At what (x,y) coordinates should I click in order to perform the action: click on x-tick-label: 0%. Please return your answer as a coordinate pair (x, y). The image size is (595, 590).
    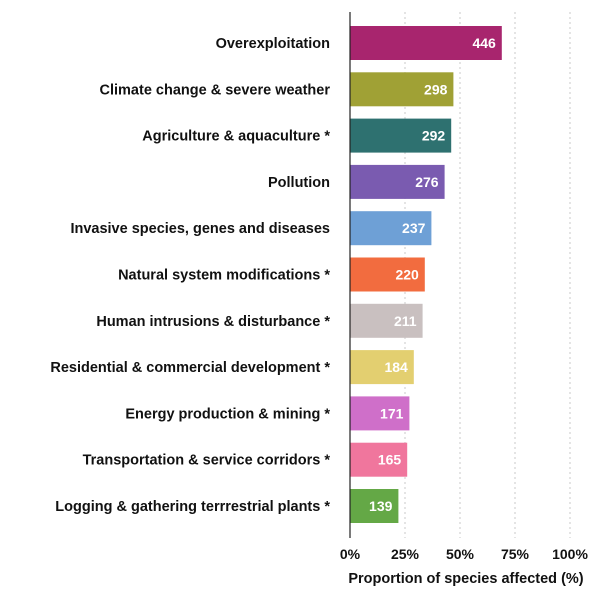
    Looking at the image, I should click on (350, 554).